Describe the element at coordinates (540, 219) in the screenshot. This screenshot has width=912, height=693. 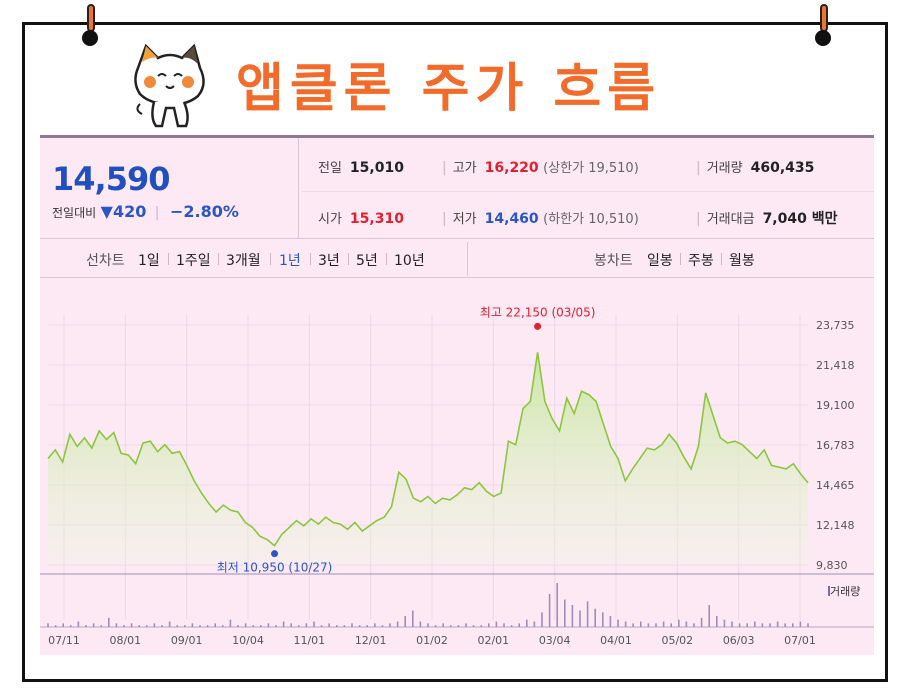
I see `low-price: | 저가 14,460 (하한가 10,510)` at that location.